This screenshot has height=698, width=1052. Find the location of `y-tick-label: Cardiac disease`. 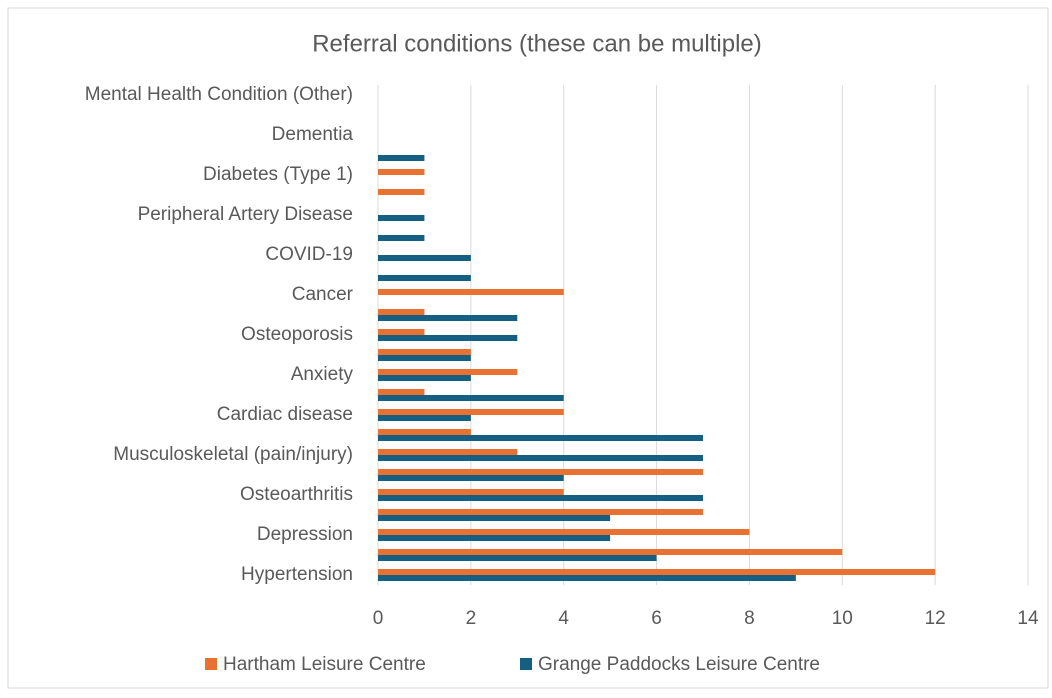

y-tick-label: Cardiac disease is located at coordinates (285, 414).